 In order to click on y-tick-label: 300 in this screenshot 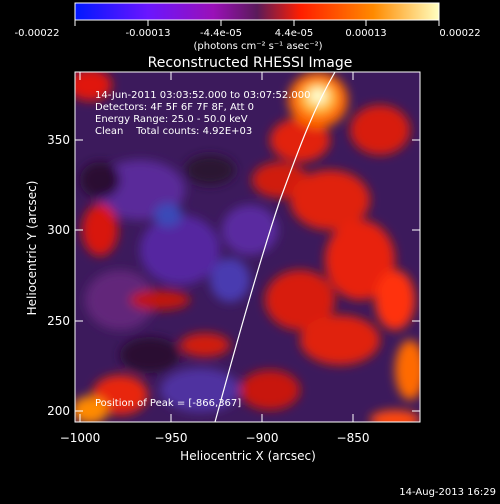, I will do `click(58, 230)`.